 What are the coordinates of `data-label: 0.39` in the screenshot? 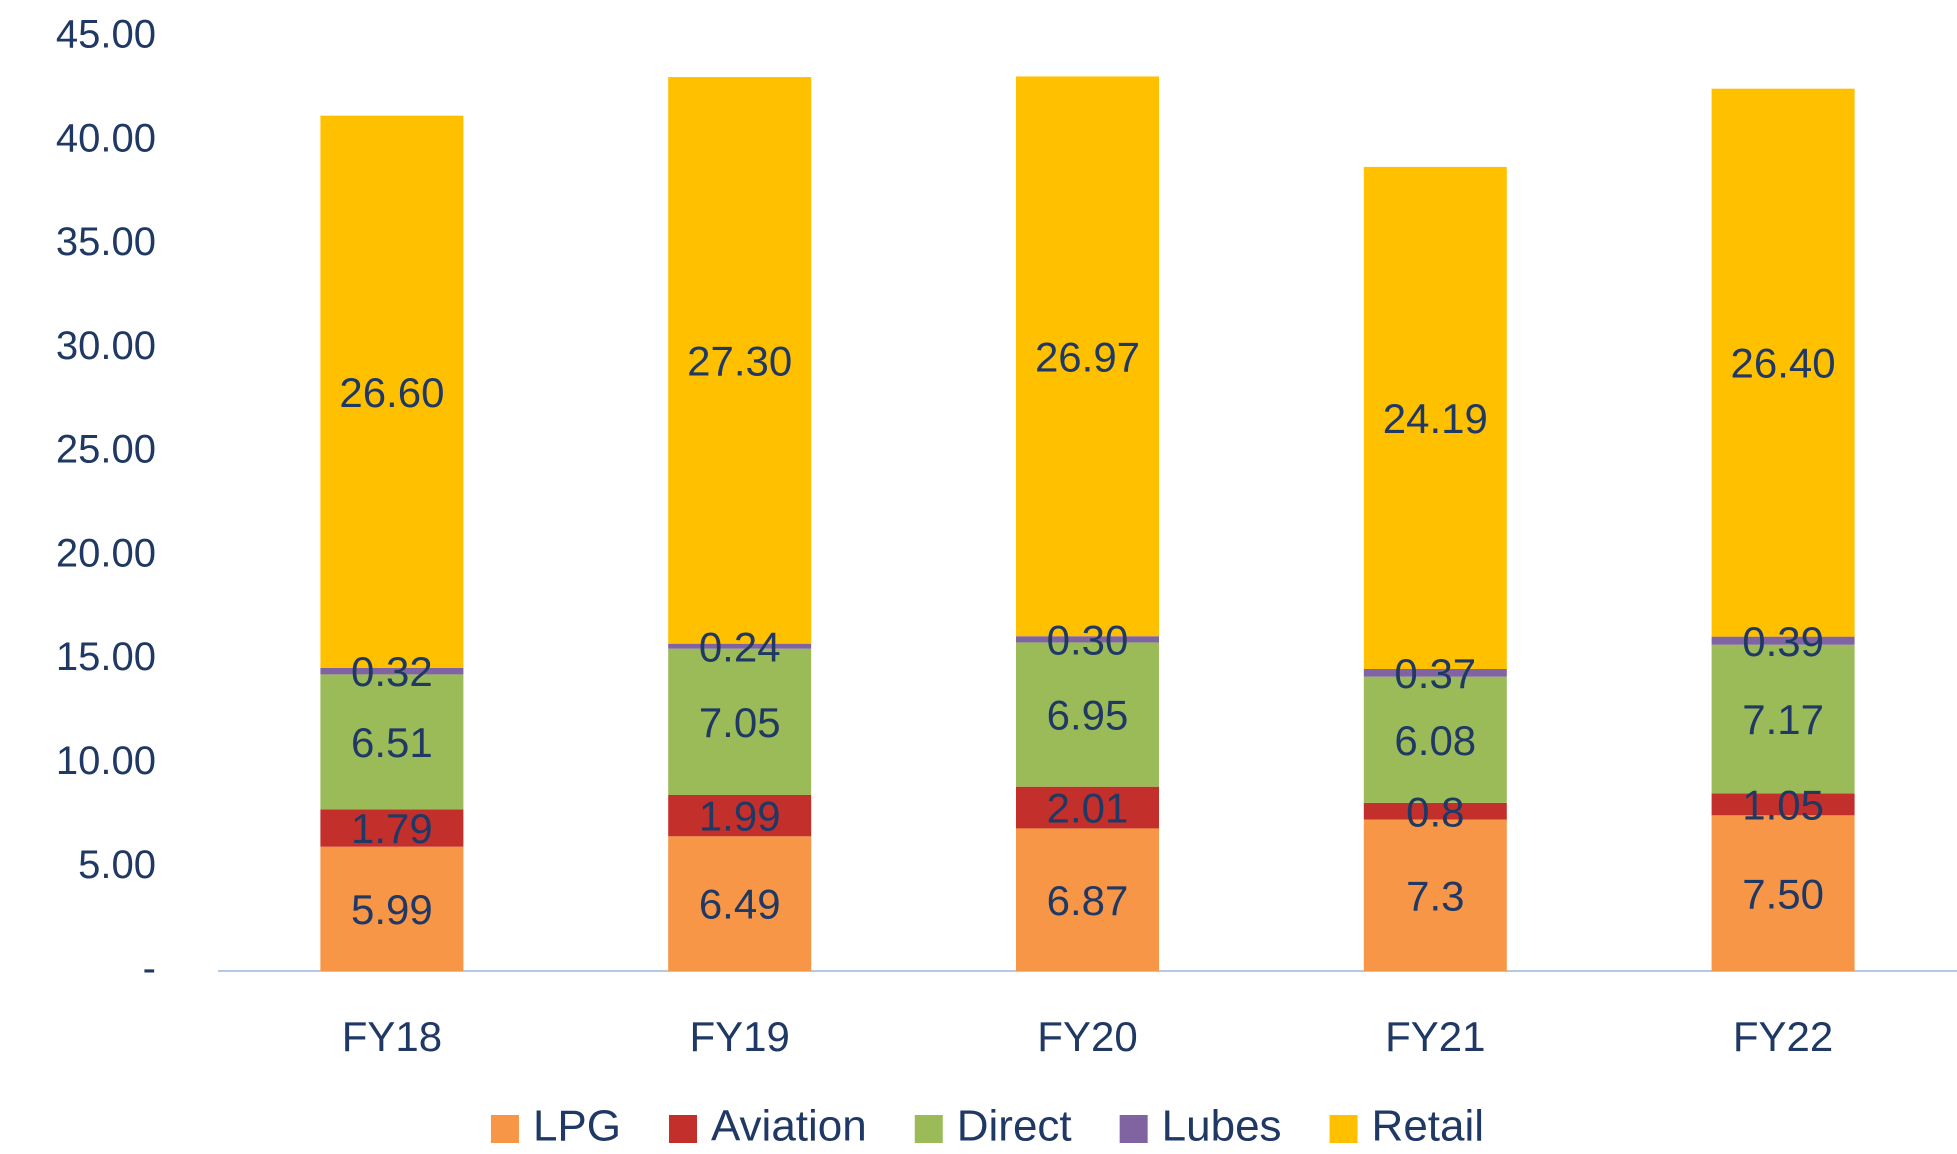 It's located at (1783, 641).